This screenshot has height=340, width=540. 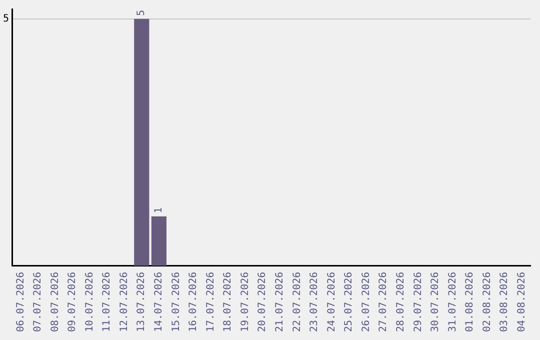 I want to click on x-tick-label: 07.07.2026, so click(x=38, y=302).